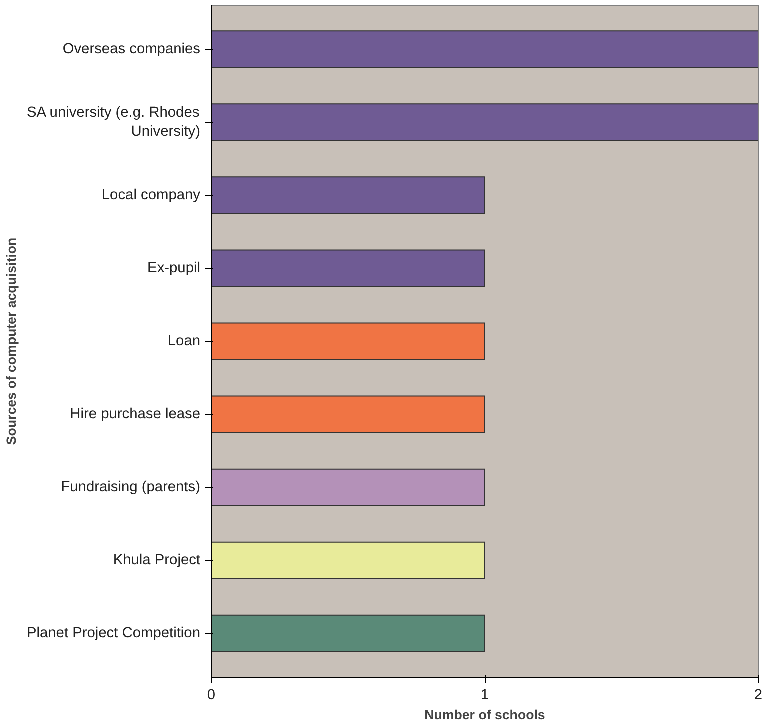 This screenshot has height=725, width=770. Describe the element at coordinates (184, 342) in the screenshot. I see `y-tick-label: Loan` at that location.